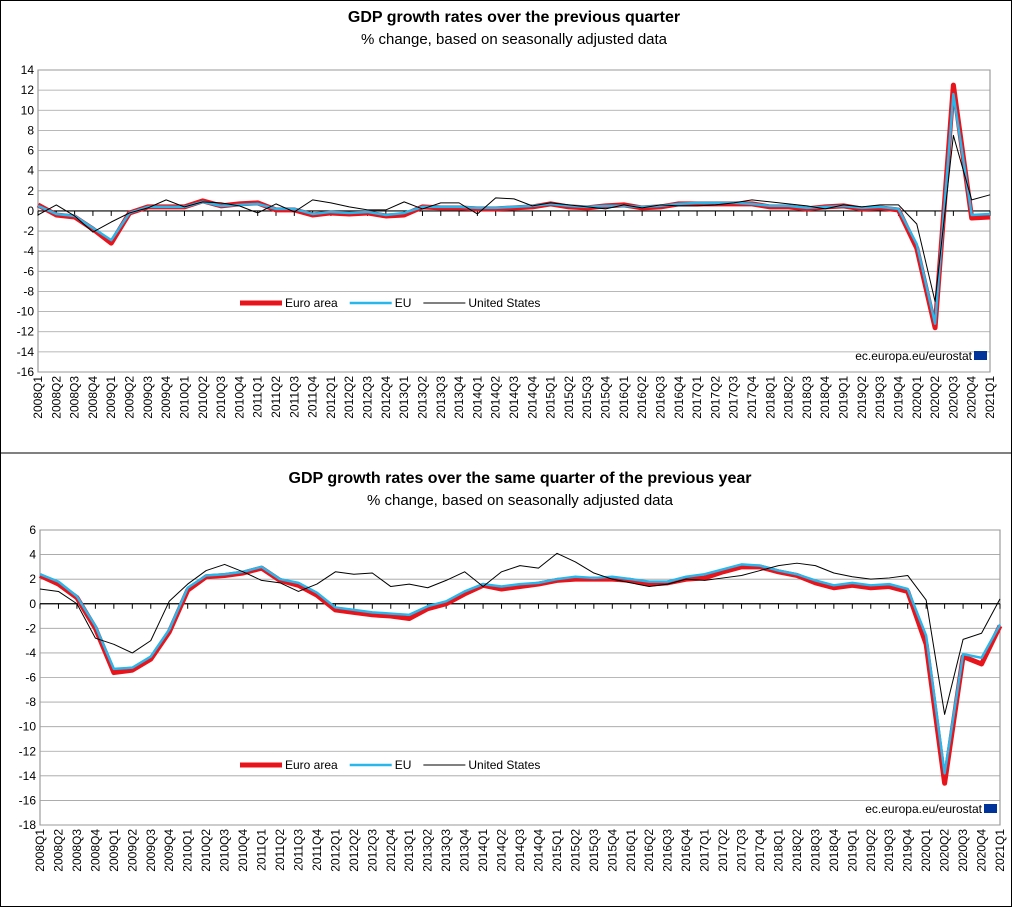 This screenshot has height=912, width=1012. Describe the element at coordinates (294, 397) in the screenshot. I see `x-tick-label: 2011Q3` at that location.